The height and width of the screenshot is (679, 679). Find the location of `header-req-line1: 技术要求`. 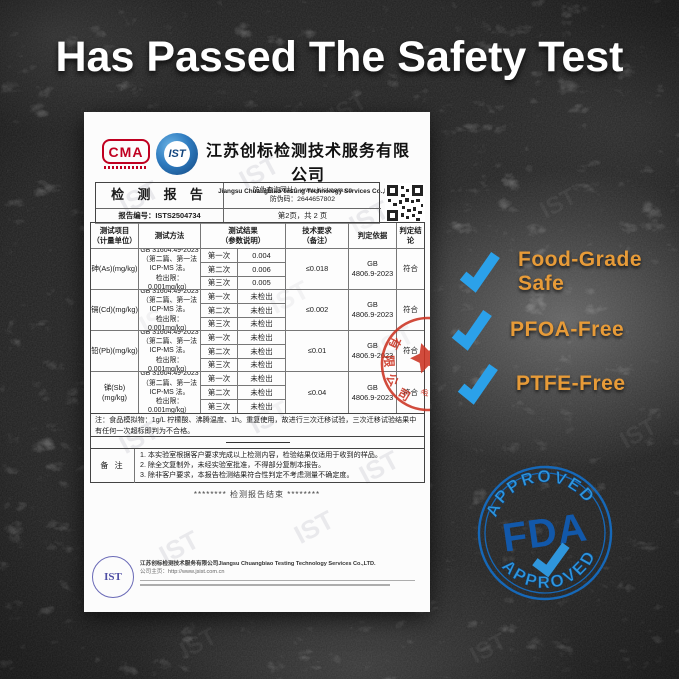

header-req-line1: 技术要求 is located at coordinates (317, 230).